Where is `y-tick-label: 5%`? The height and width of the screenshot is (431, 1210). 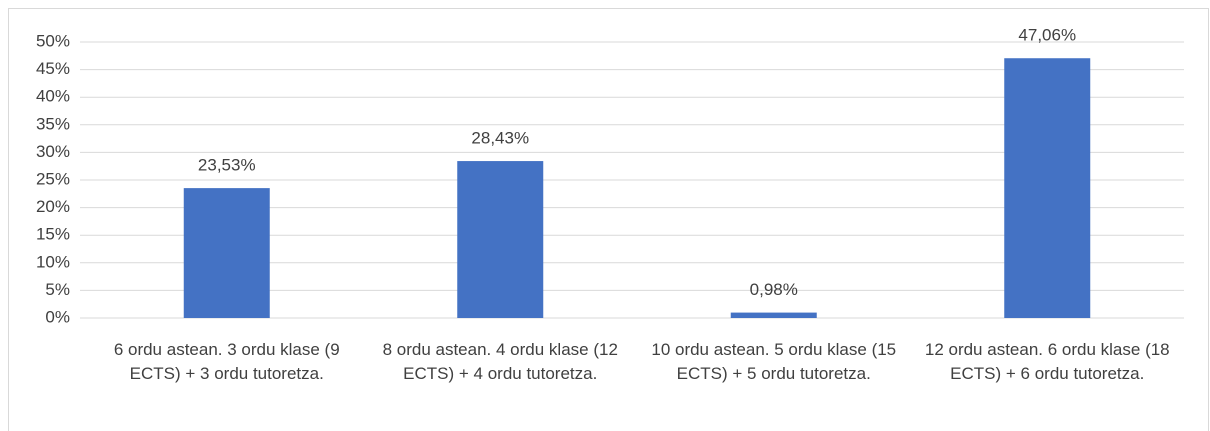 y-tick-label: 5% is located at coordinates (57, 289).